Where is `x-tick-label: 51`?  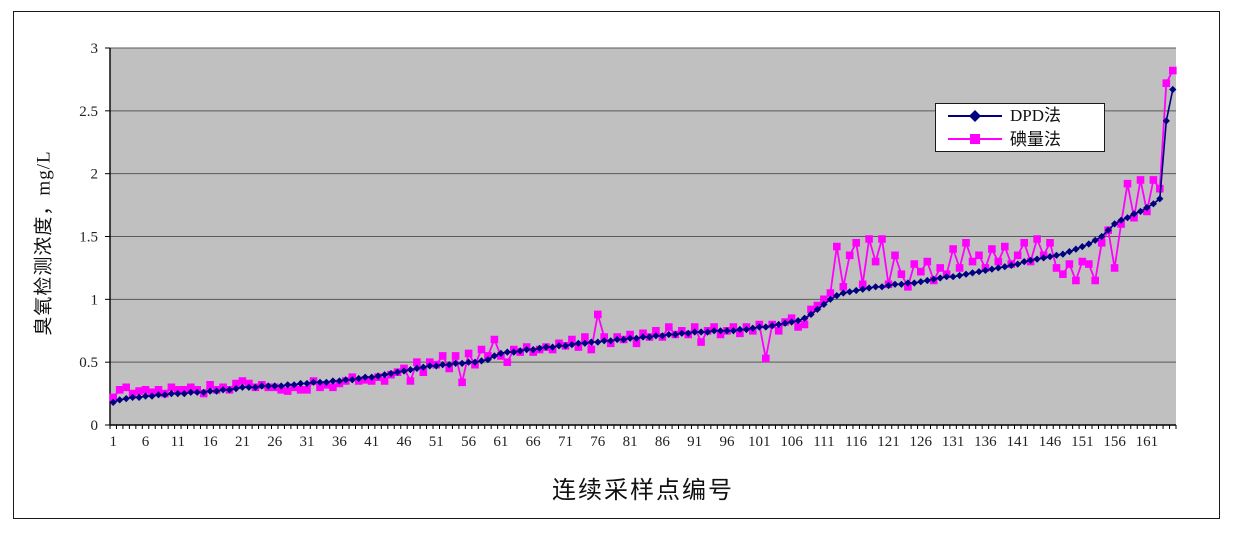 x-tick-label: 51 is located at coordinates (436, 442).